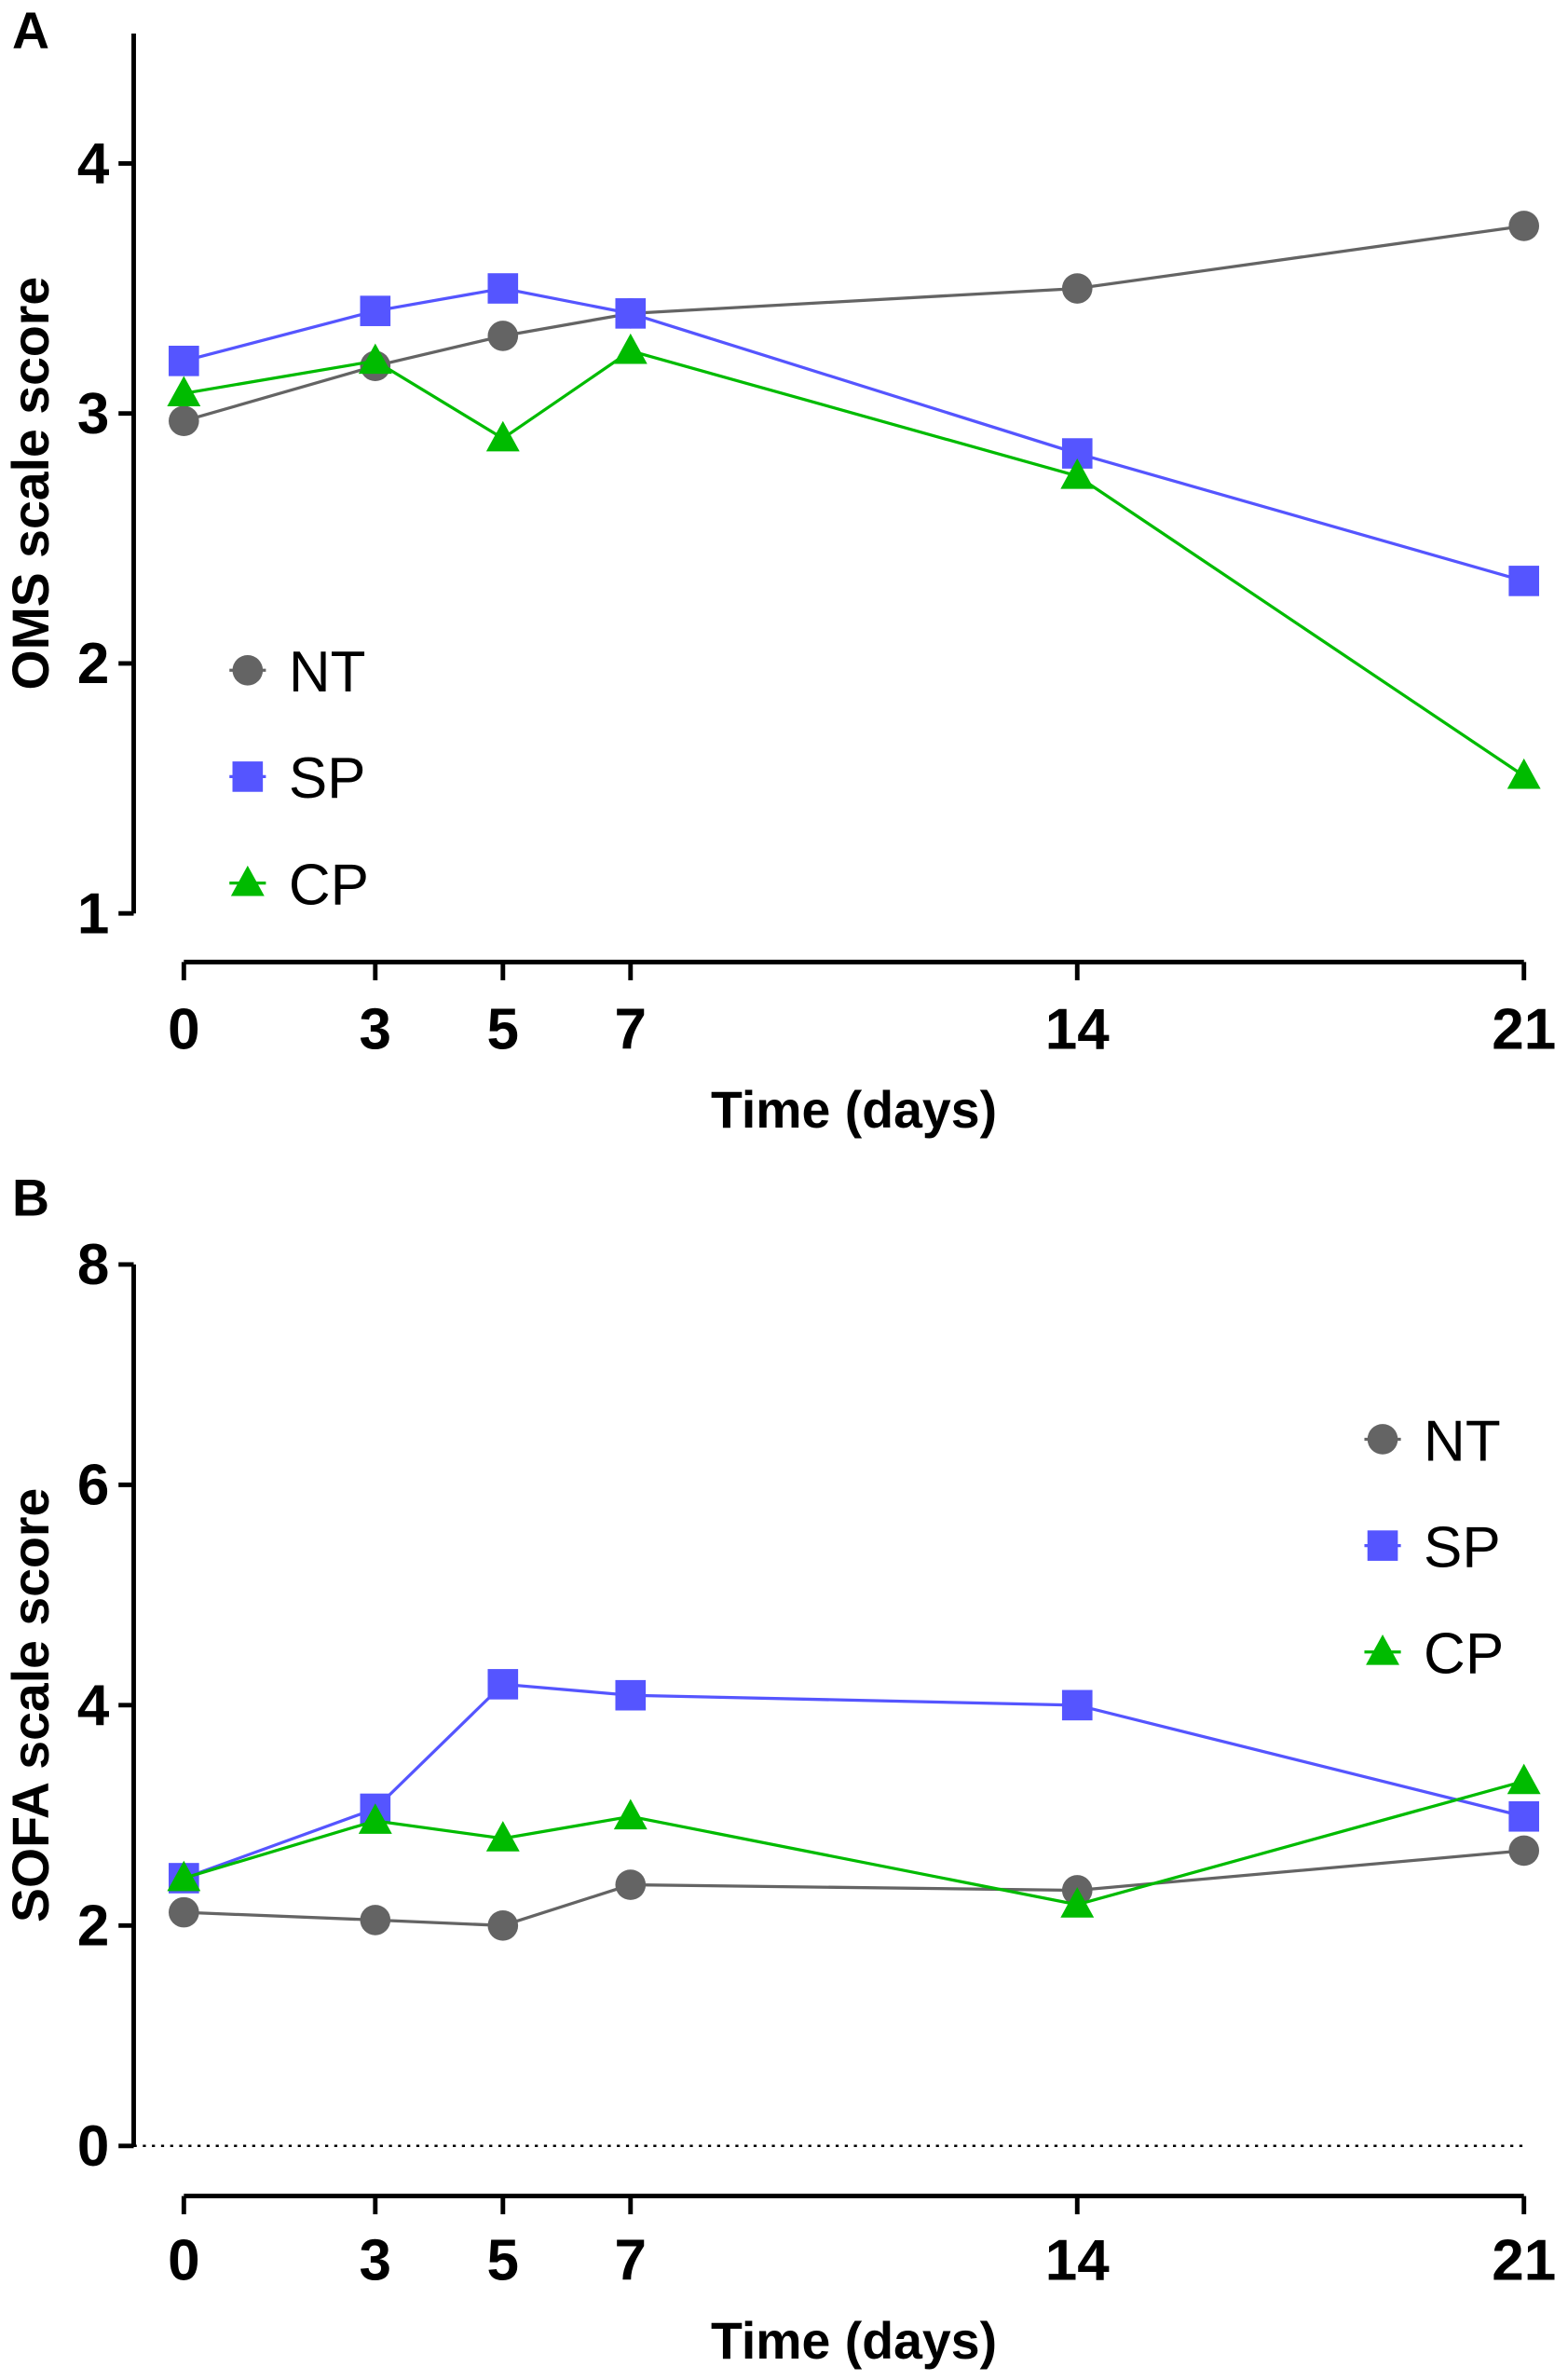 This screenshot has width=1568, height=2380. What do you see at coordinates (31, 484) in the screenshot?
I see `y-axis-label: OMS scale score` at bounding box center [31, 484].